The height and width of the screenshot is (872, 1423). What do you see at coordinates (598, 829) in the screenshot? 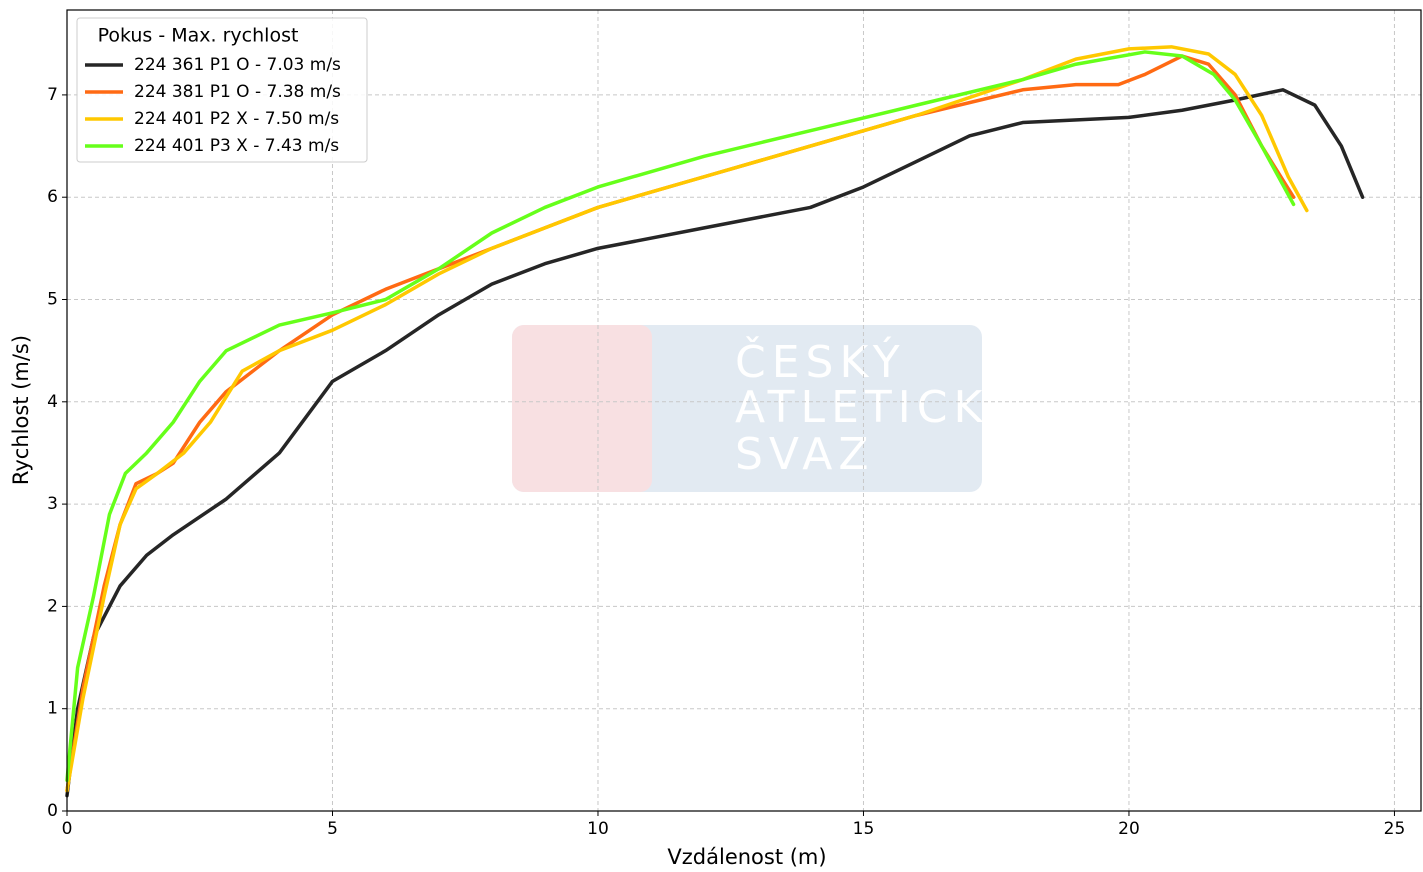
I see `x-tick-label: 10` at bounding box center [598, 829].